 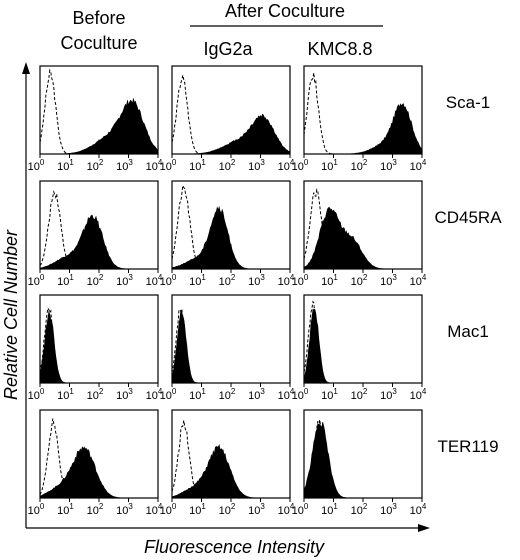 I want to click on panel-sca1-col1: 10⁰ 10¹ 10² 10³ 10⁴, so click(x=95, y=119).